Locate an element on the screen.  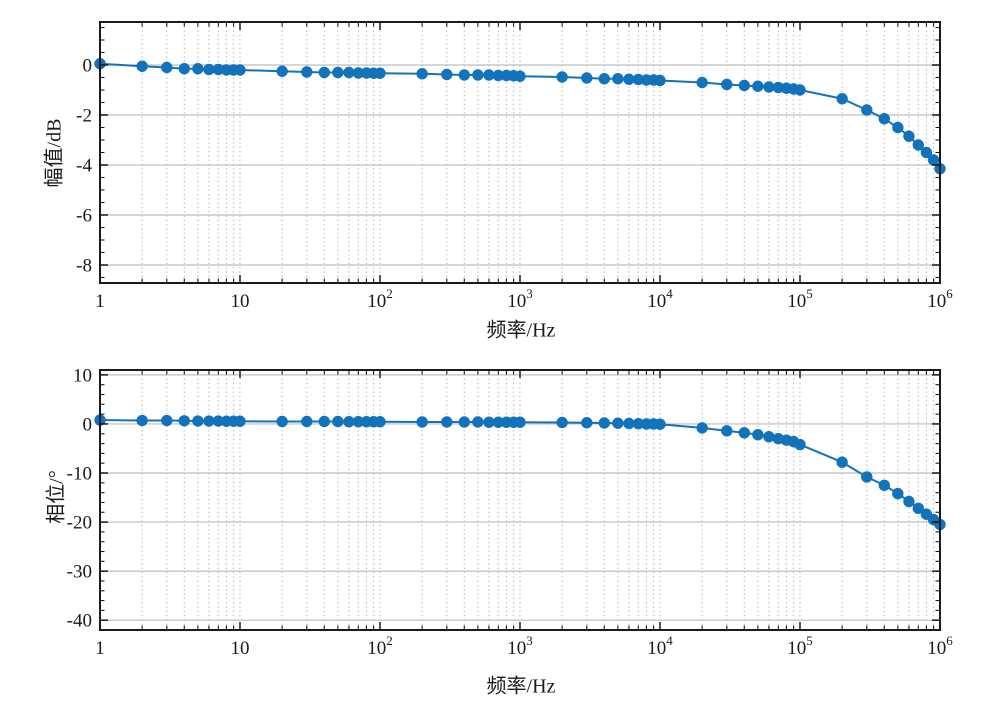
y-tick-label: -2 is located at coordinates (84, 116).